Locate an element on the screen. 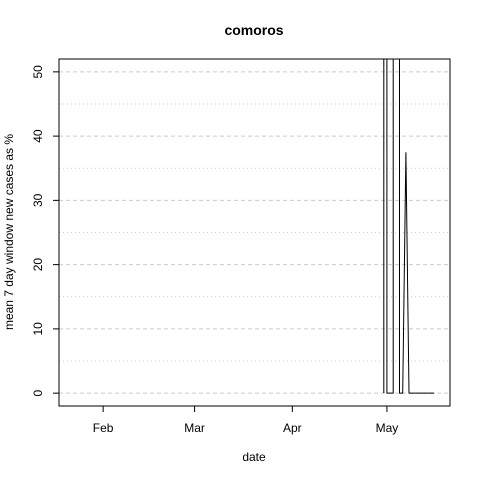 This screenshot has width=480, height=480. series-line is located at coordinates (409, 226).